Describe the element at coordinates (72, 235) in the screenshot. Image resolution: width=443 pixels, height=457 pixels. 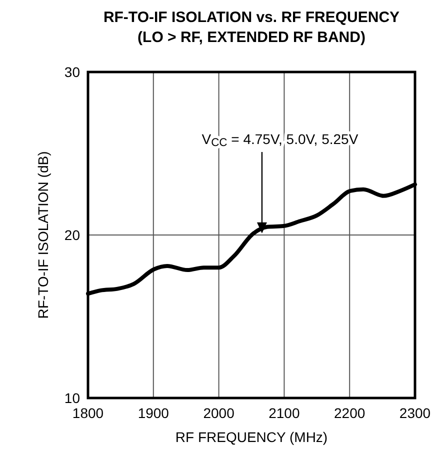
I see `y-tick-label: 20` at that location.